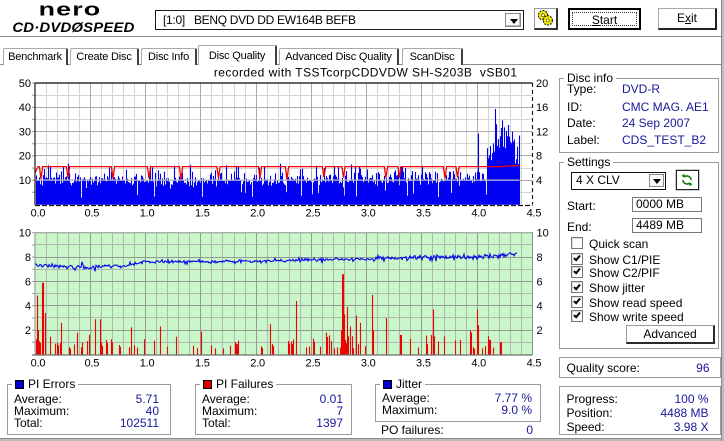  I want to click on svg-text: 12, so click(542, 132).